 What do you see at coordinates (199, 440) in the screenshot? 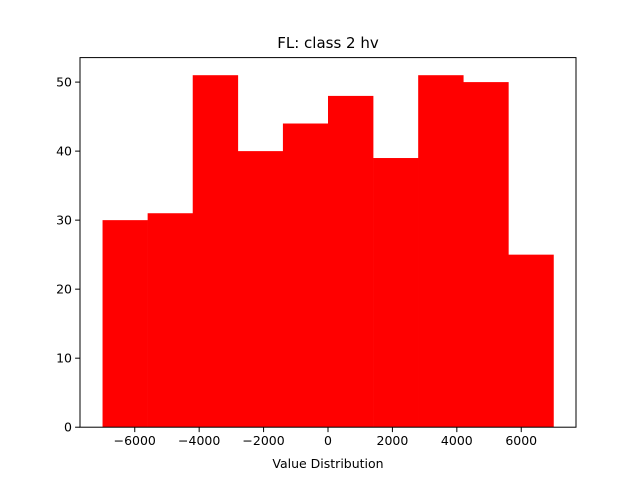
I see `x-tick-label: −4000` at bounding box center [199, 440].